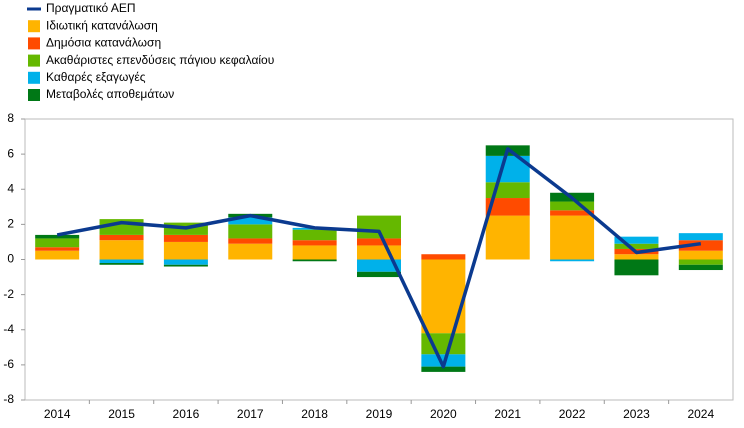 Image resolution: width=744 pixels, height=428 pixels. Describe the element at coordinates (10, 188) in the screenshot. I see `y-tick-label: 4` at that location.